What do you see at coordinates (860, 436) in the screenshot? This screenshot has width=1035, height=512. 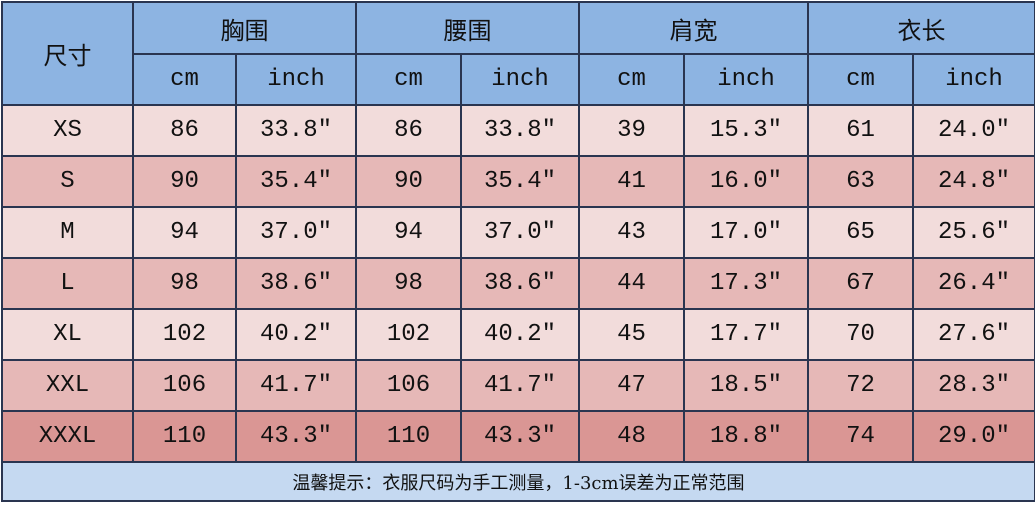 I see `measure-cell: 74` at bounding box center [860, 436].